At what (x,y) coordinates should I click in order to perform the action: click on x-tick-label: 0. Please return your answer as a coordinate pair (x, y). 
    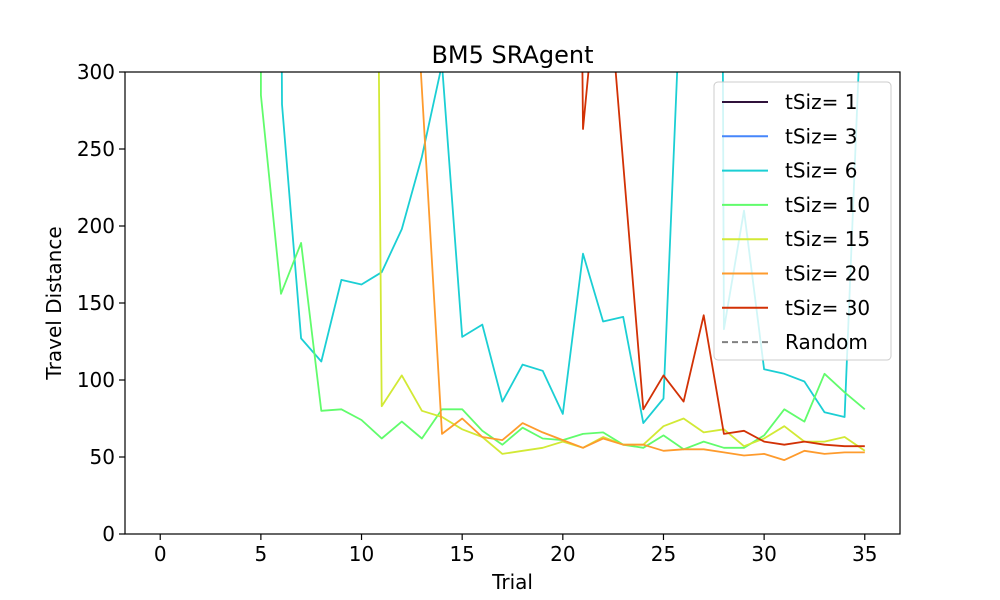
    Looking at the image, I should click on (160, 554).